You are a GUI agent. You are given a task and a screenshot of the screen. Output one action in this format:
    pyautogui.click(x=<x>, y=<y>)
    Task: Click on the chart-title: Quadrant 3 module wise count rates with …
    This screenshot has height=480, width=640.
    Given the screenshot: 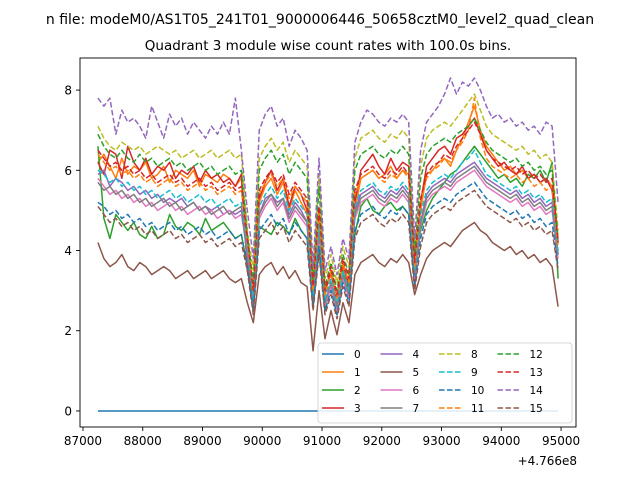 What is the action you would take?
    pyautogui.click(x=328, y=46)
    